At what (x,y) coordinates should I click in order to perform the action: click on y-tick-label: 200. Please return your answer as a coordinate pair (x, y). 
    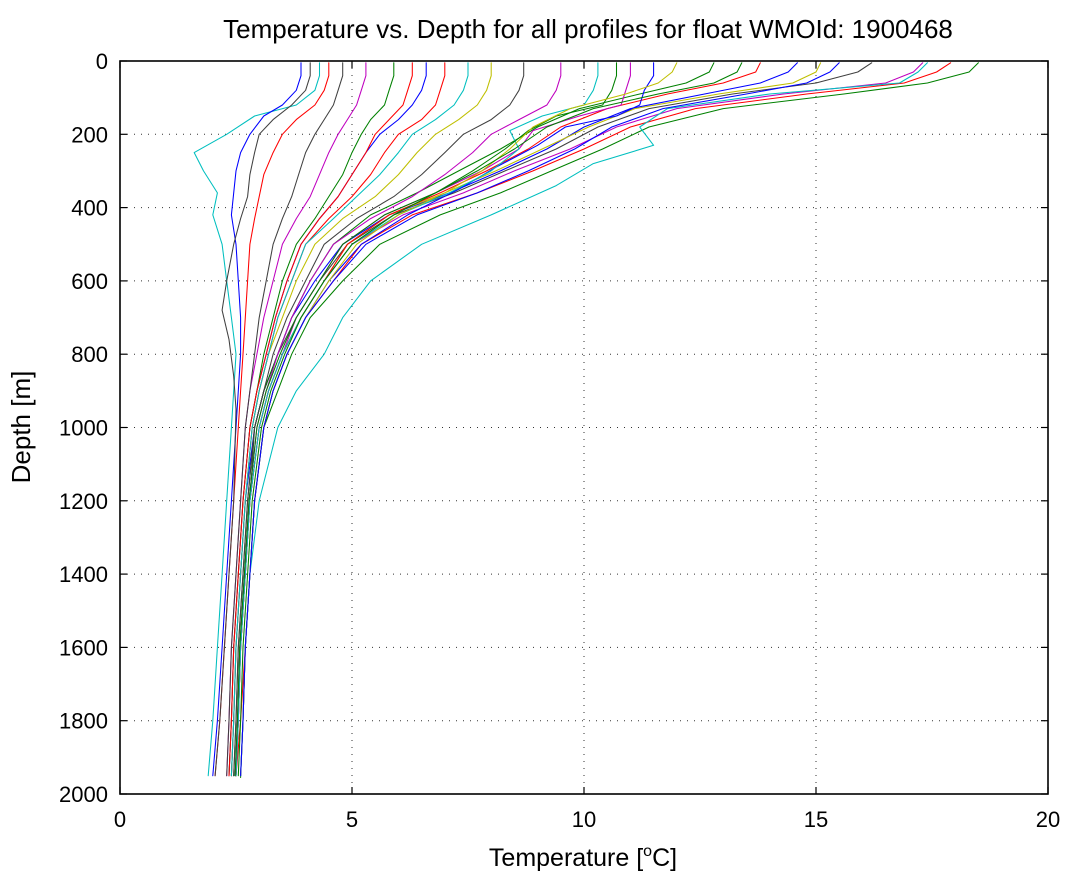
    Looking at the image, I should click on (89, 134).